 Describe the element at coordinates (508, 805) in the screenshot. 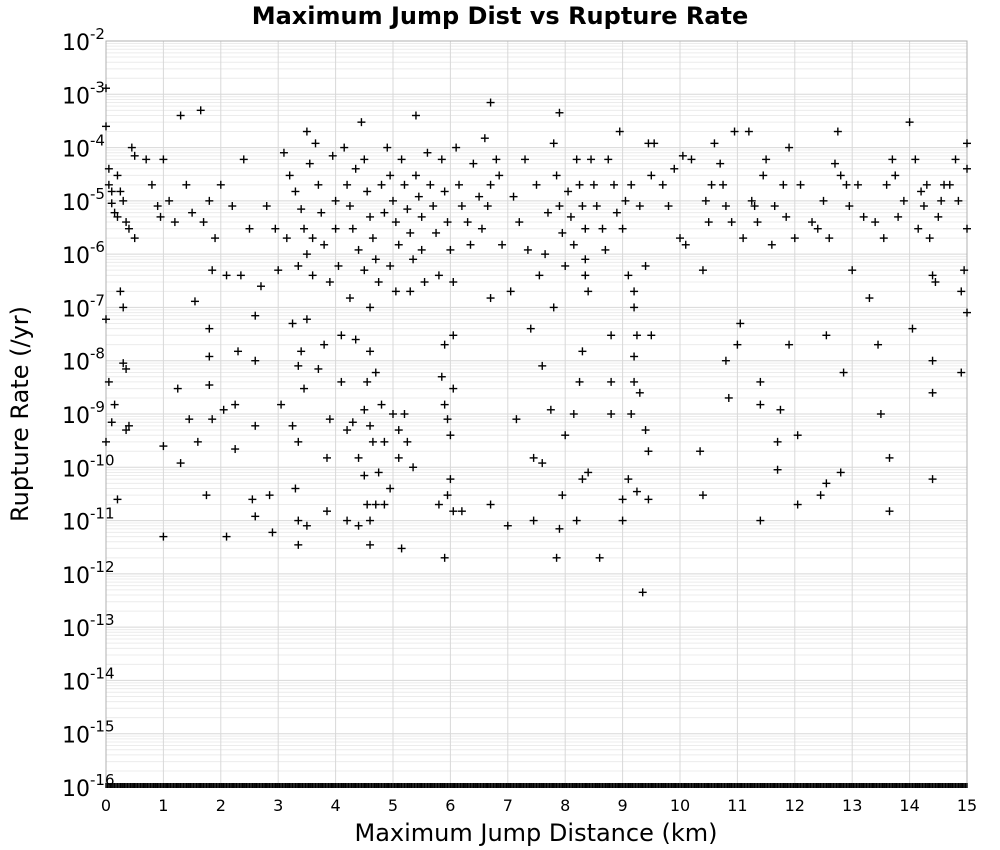

I see `x-tick-label: 7` at that location.